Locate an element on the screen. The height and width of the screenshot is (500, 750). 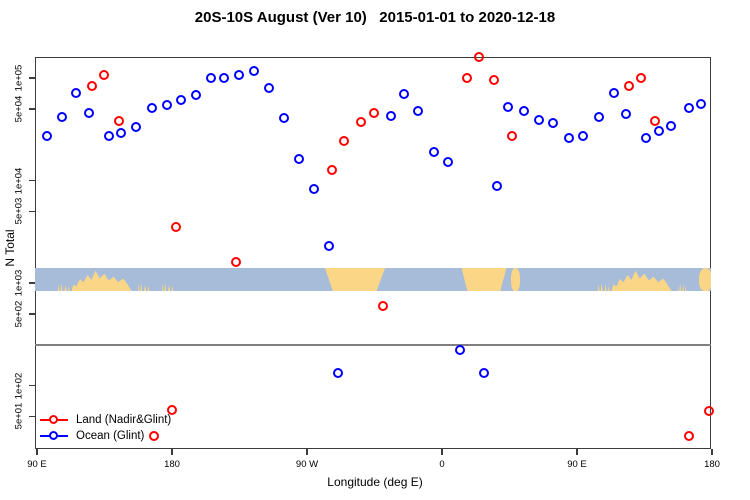
x-axis-label: Longitude (deg E) is located at coordinates (375, 482).